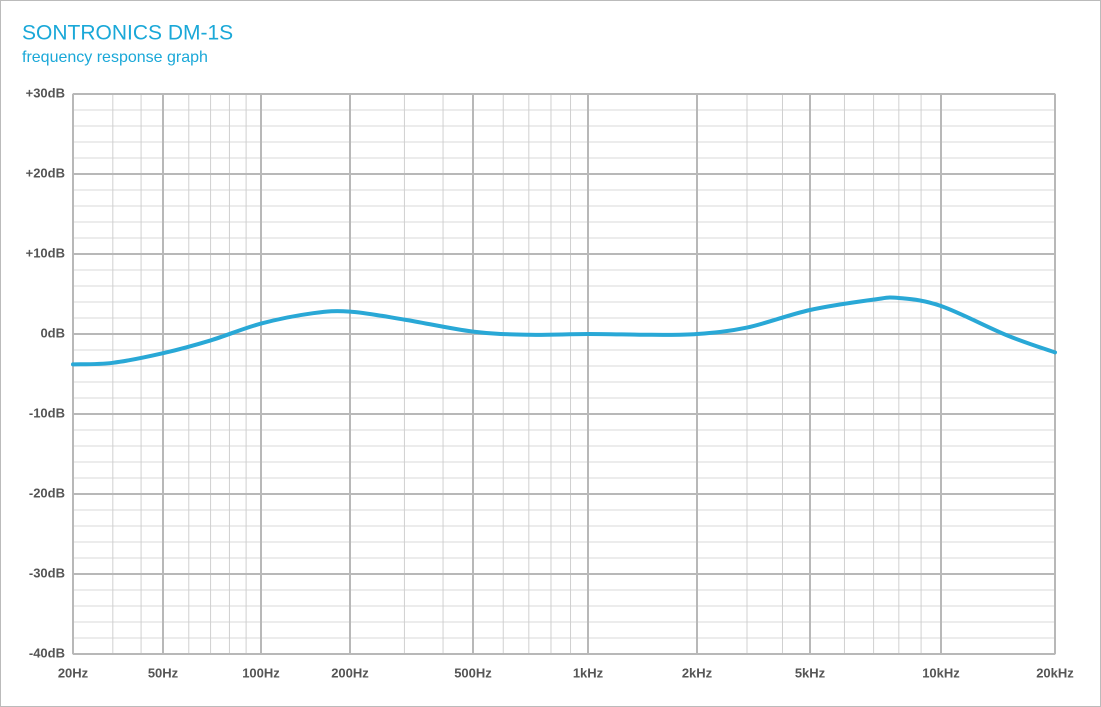  I want to click on x-tick-label: 10kHz, so click(941, 672).